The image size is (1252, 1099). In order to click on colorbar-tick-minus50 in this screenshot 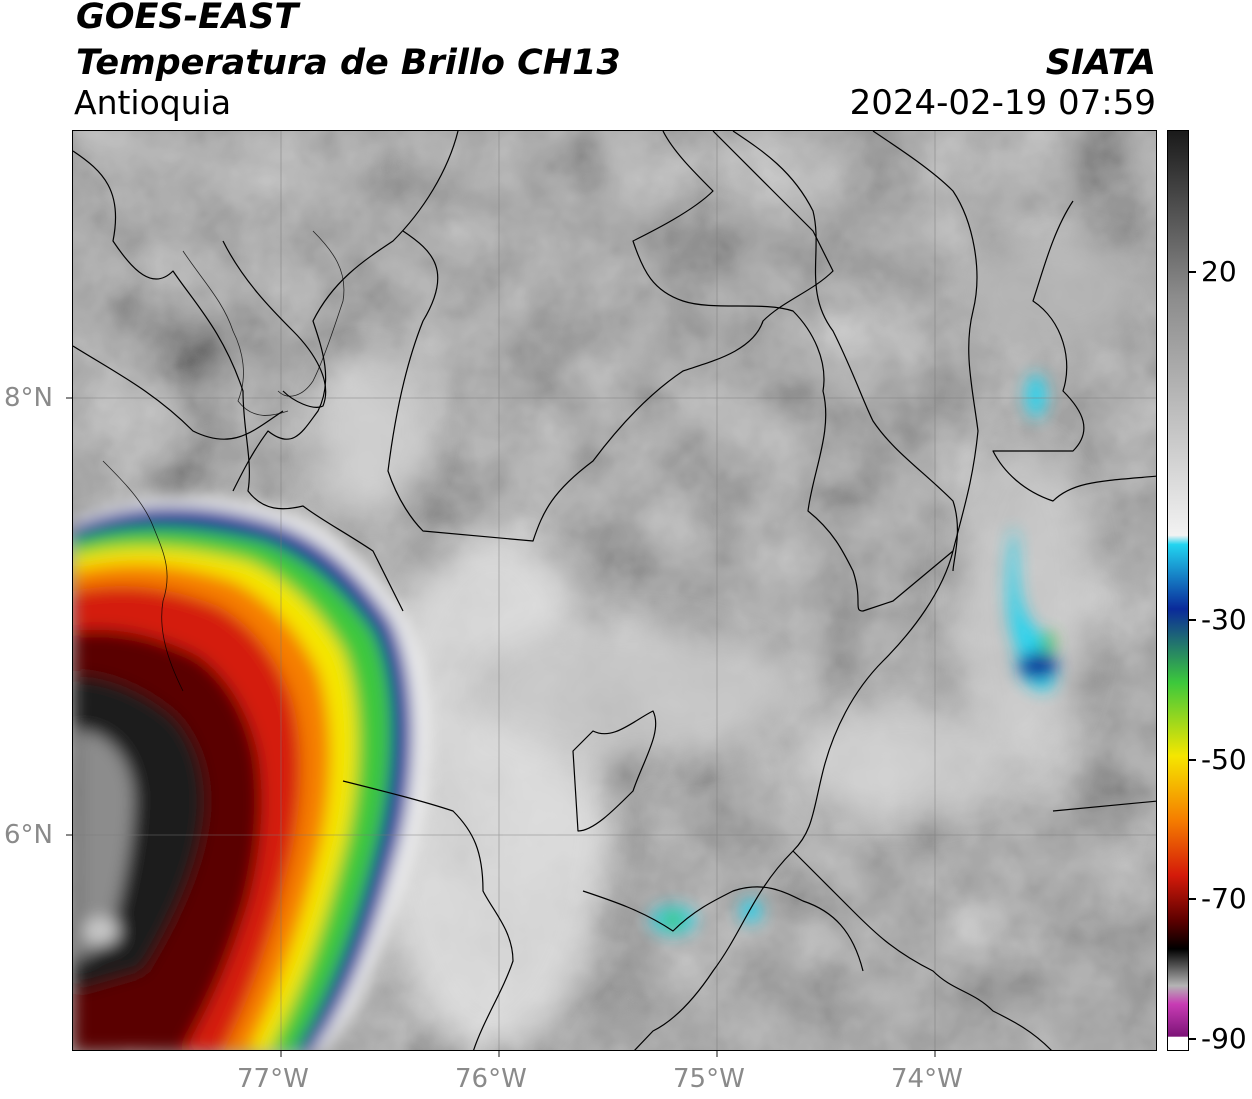, I will do `click(1192, 760)`.